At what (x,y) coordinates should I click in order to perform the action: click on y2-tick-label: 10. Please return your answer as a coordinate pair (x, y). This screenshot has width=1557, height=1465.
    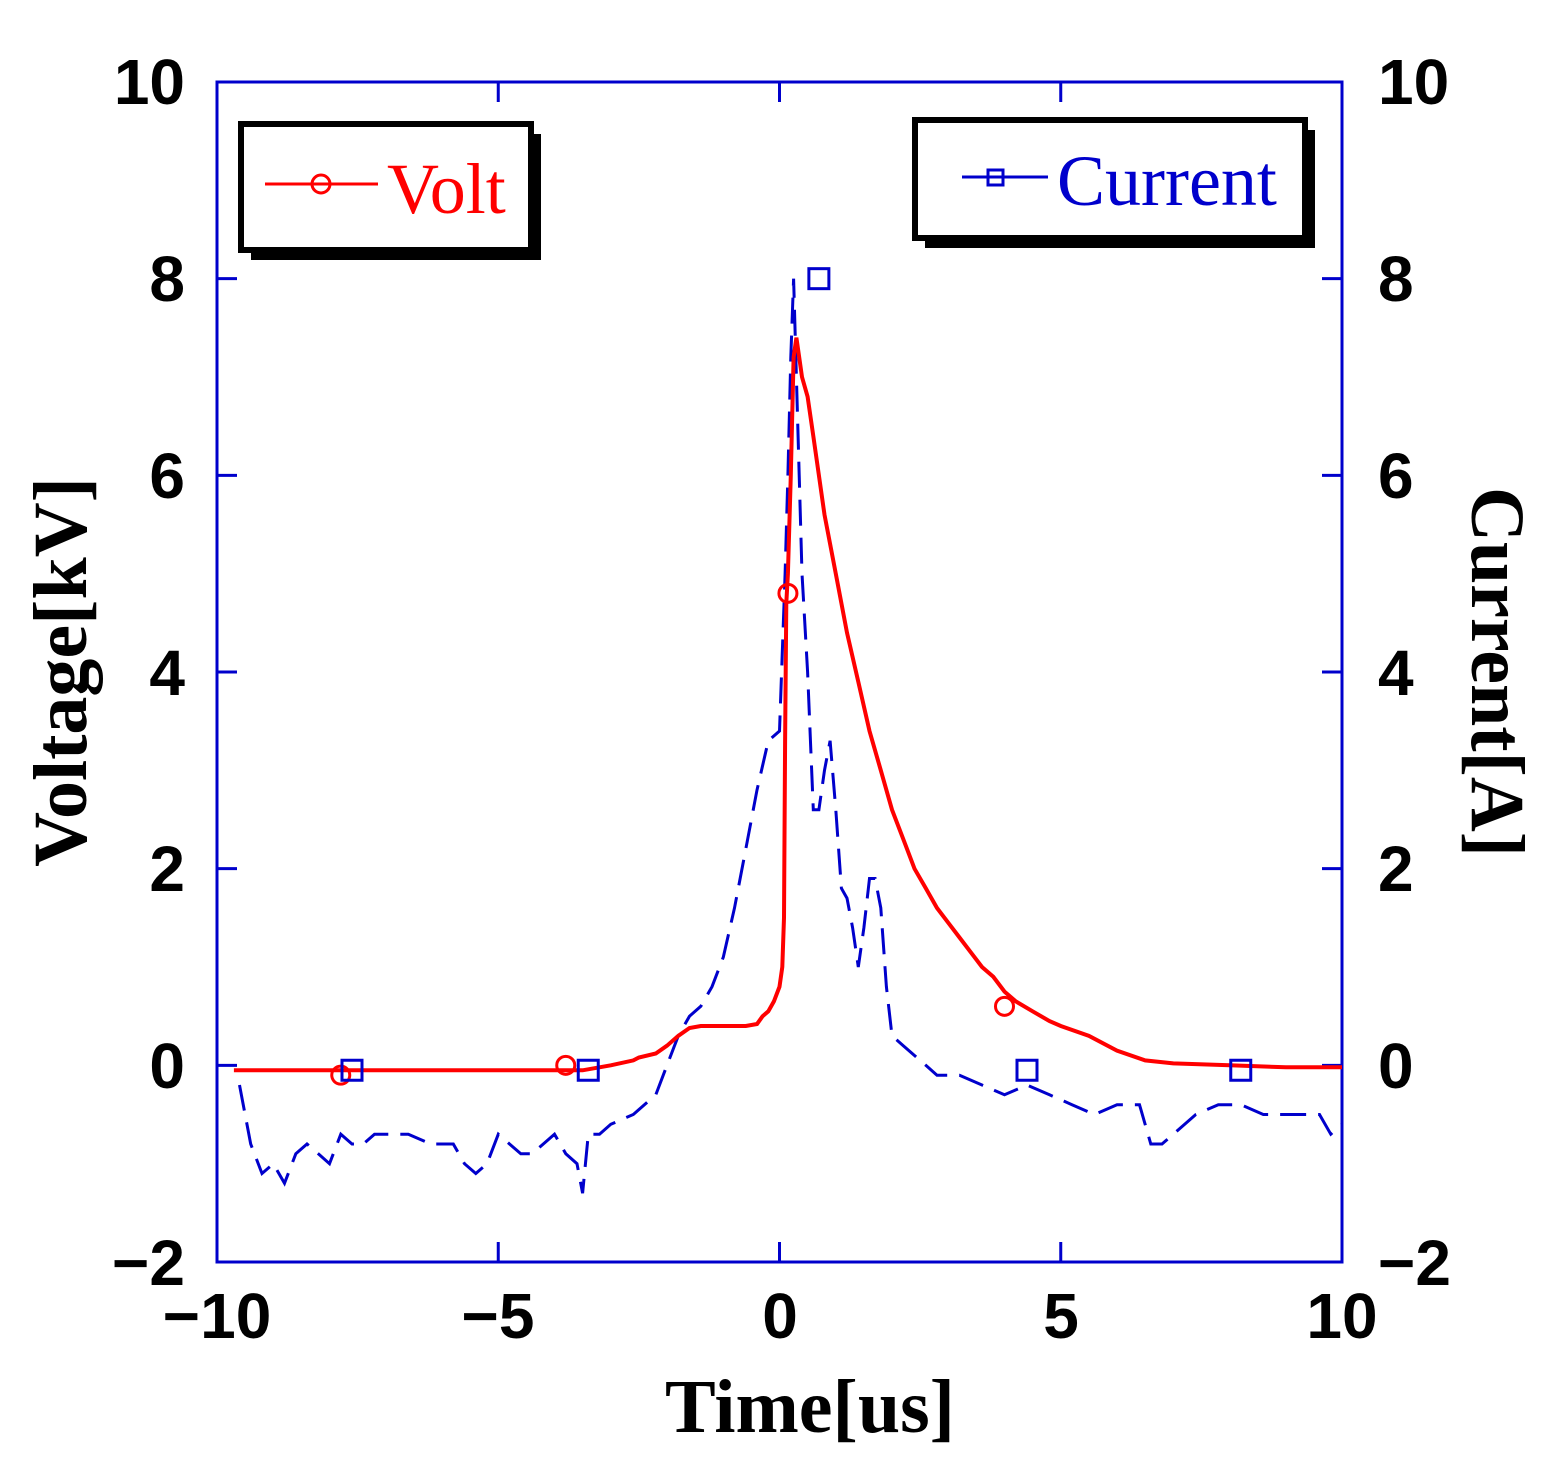
    Looking at the image, I should click on (1413, 82).